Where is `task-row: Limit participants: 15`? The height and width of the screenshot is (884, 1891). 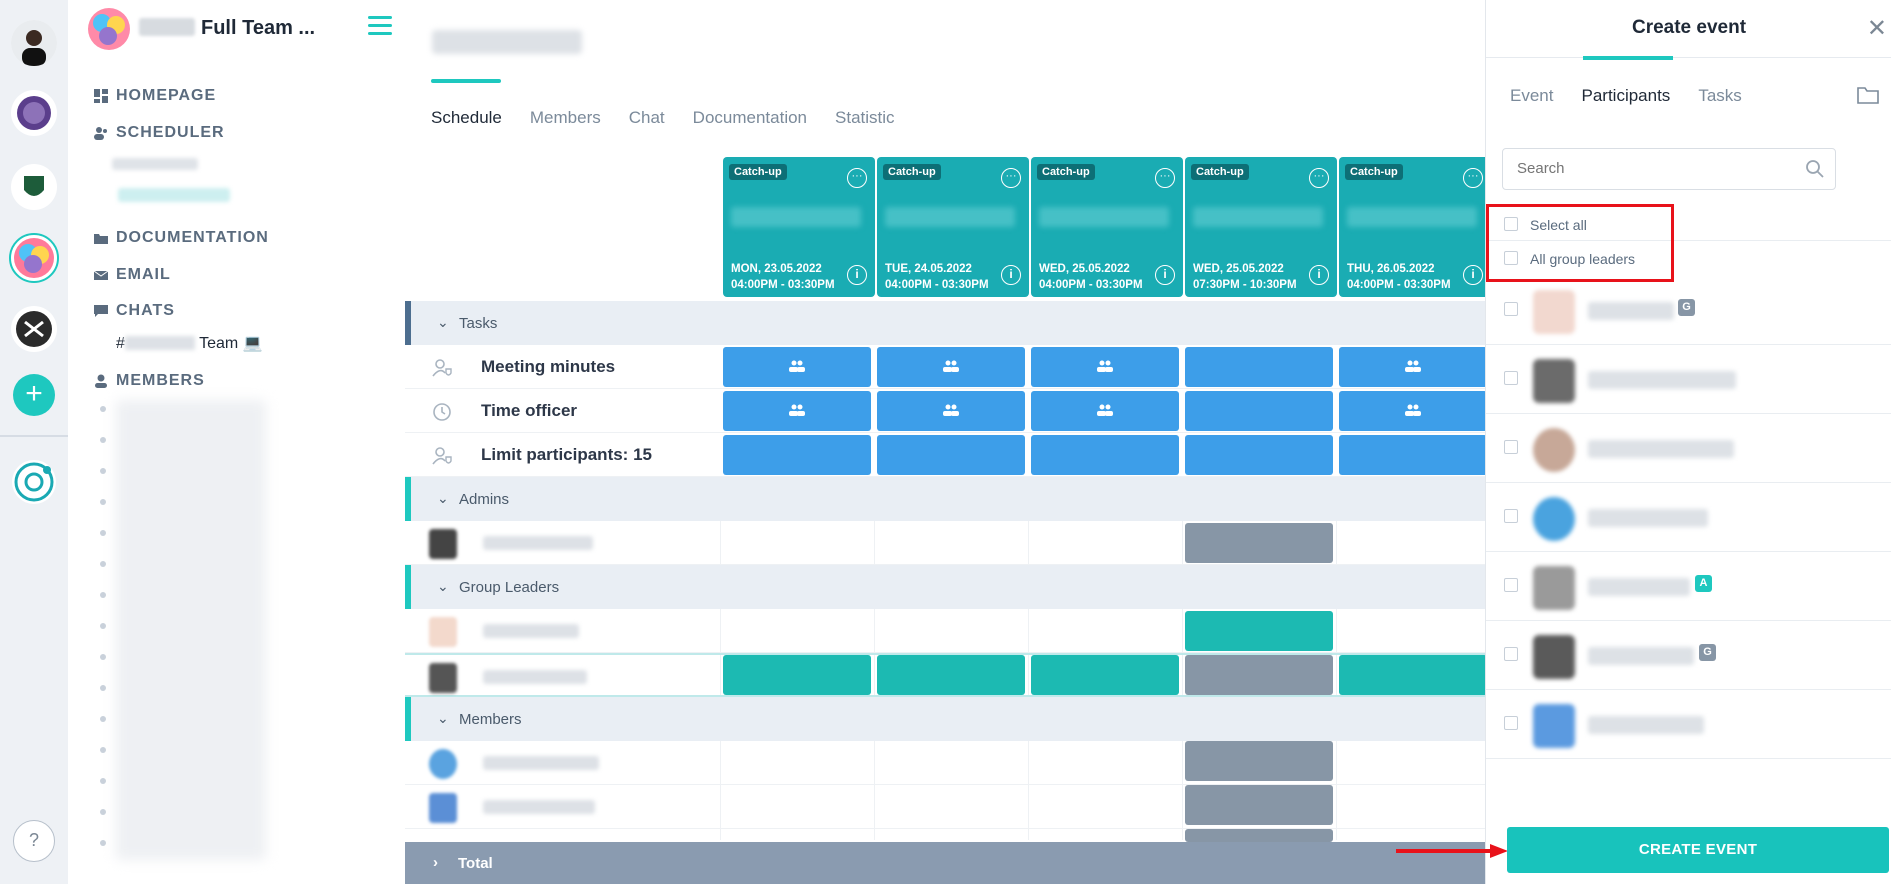
task-row: Limit participants: 15 is located at coordinates (945, 455).